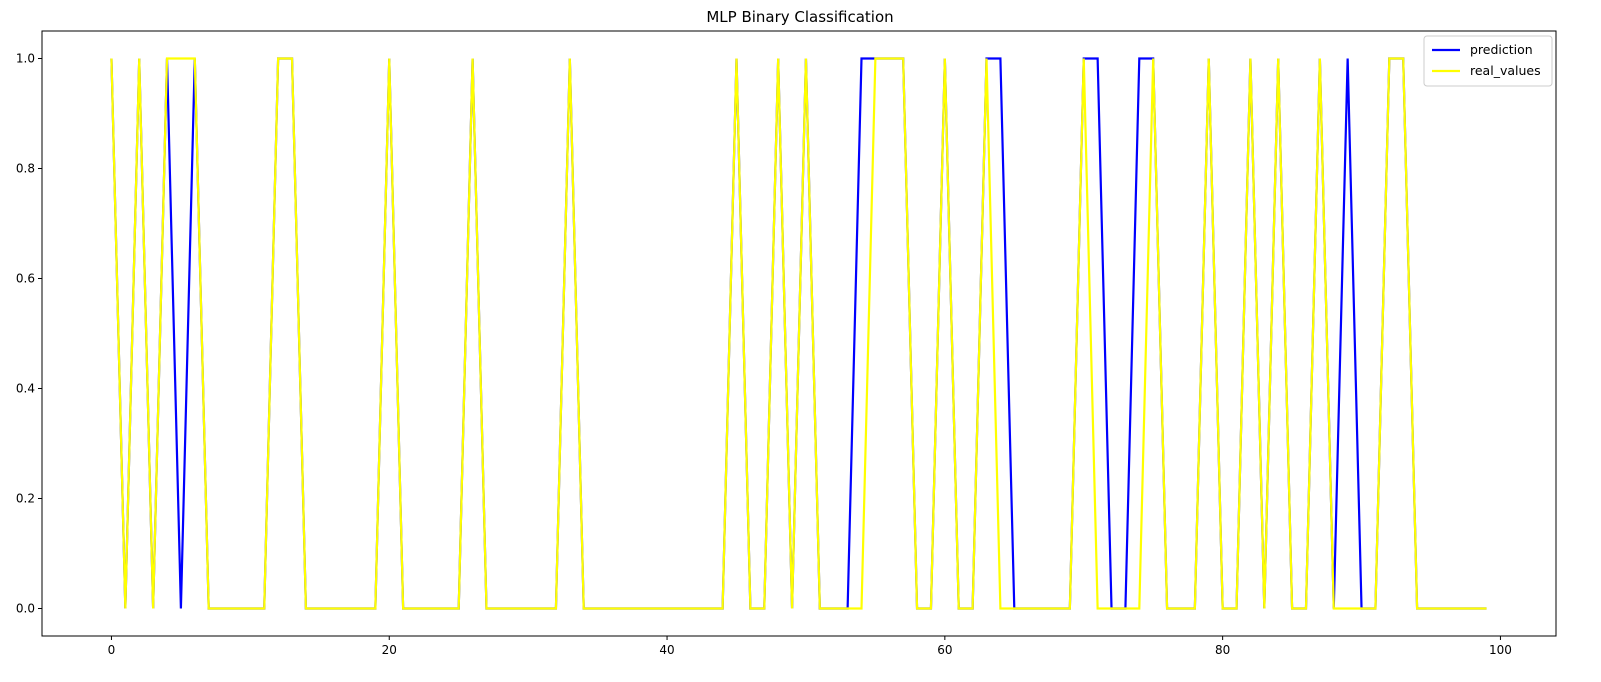 This screenshot has height=682, width=1601. I want to click on y-tick-label: 0.2, so click(25, 499).